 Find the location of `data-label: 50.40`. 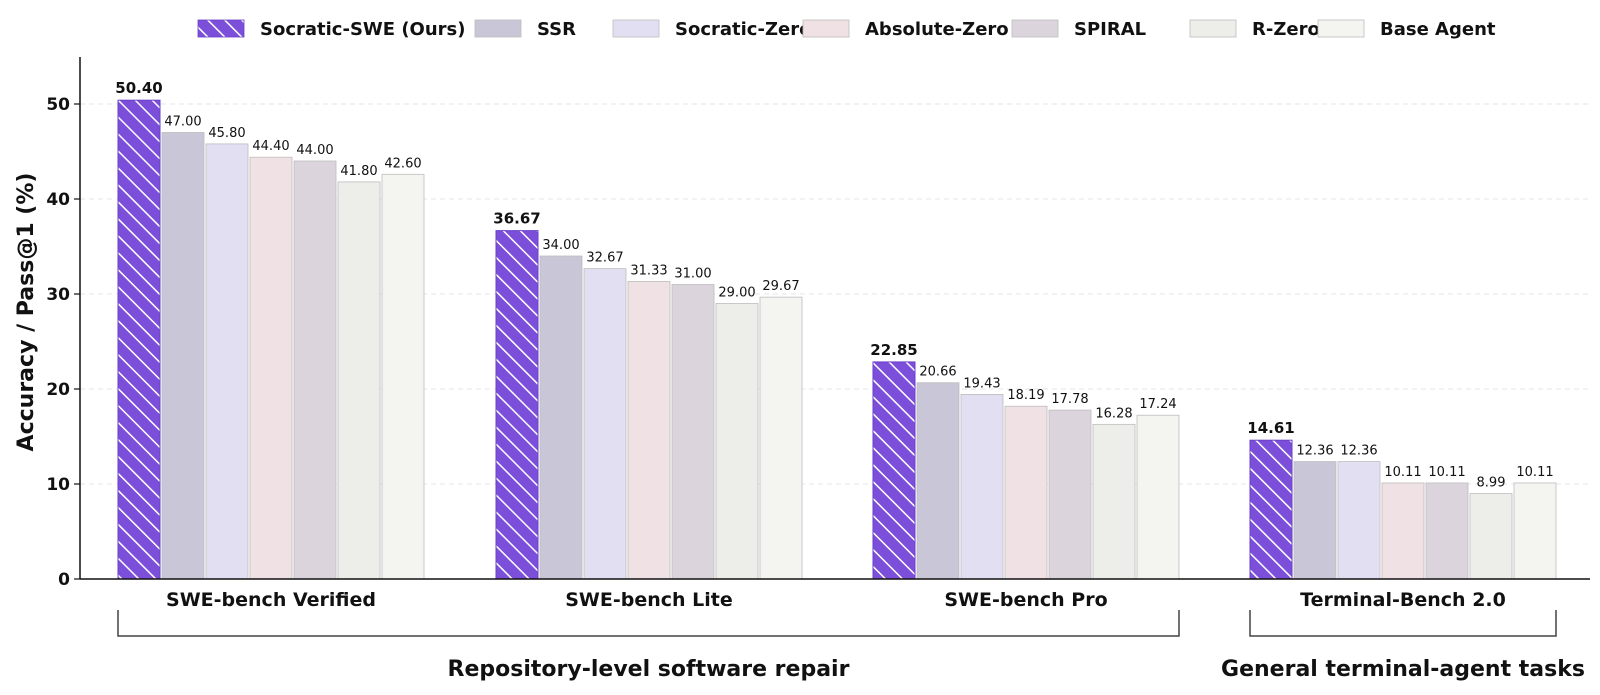

data-label: 50.40 is located at coordinates (138, 88).